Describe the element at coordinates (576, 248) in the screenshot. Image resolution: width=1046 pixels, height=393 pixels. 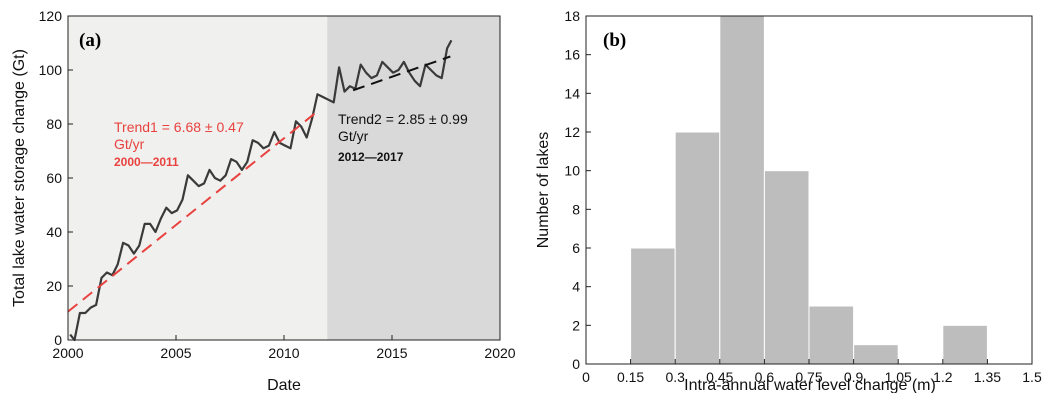
I see `y-tick-label: 6` at that location.